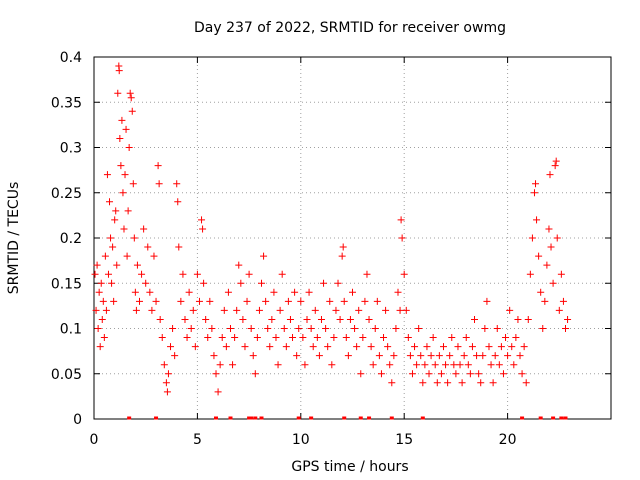 The image size is (640, 480). I want to click on x-tick-label: 15, so click(404, 440).